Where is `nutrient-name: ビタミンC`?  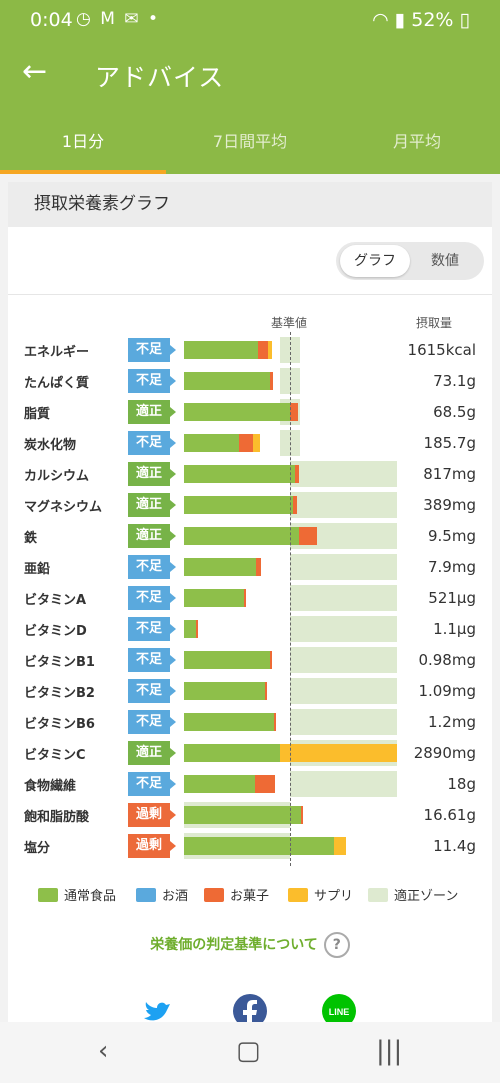 nutrient-name: ビタミンC is located at coordinates (55, 755).